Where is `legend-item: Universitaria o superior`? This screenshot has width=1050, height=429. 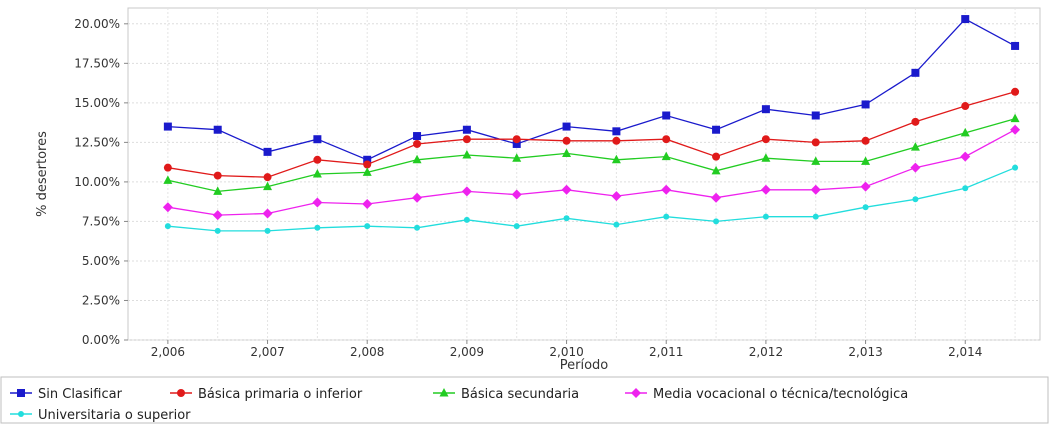
legend-item: Universitaria o superior is located at coordinates (100, 415).